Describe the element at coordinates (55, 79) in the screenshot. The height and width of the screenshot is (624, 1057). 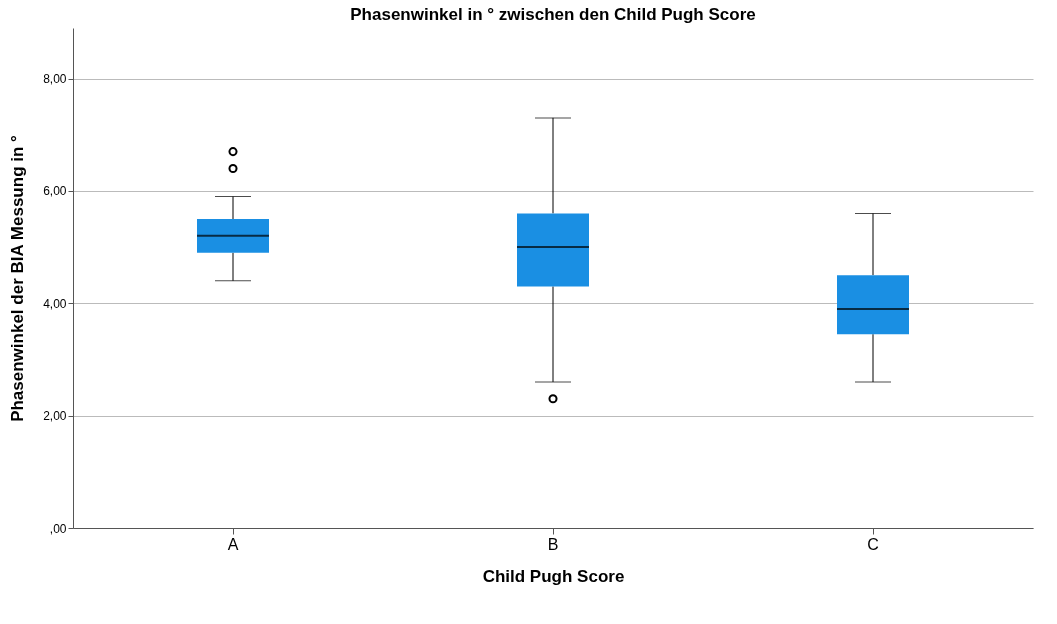
I see `y-tick-label: 8,00` at that location.